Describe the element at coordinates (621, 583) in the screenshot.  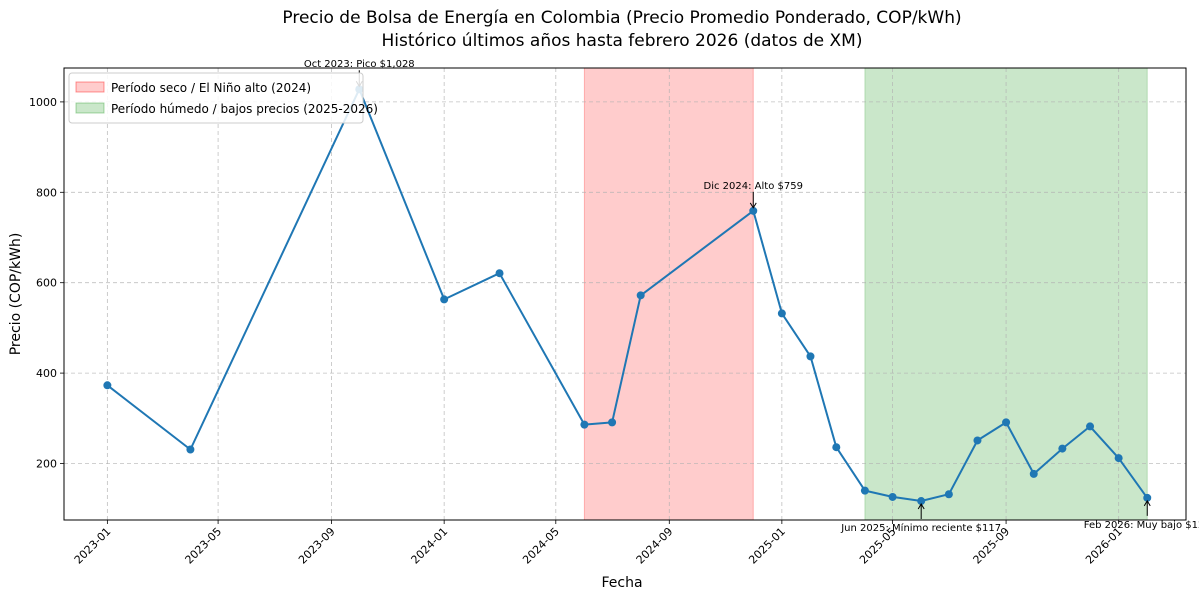
I see `x-axis-label: Fecha` at that location.